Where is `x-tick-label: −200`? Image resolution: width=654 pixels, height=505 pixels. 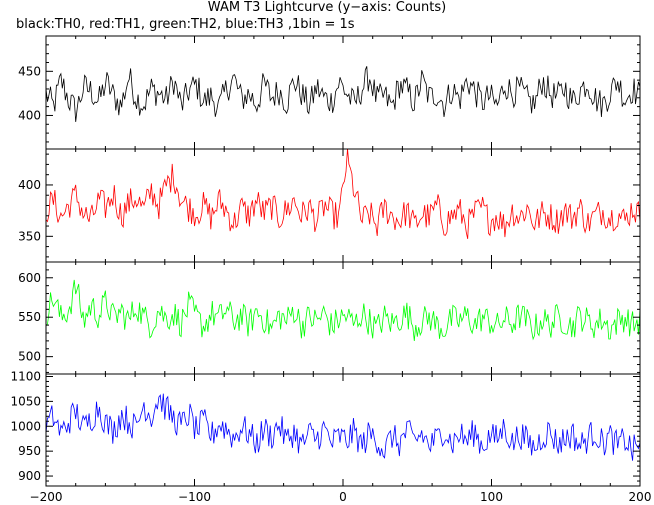 x-tick-label: −200 is located at coordinates (46, 497).